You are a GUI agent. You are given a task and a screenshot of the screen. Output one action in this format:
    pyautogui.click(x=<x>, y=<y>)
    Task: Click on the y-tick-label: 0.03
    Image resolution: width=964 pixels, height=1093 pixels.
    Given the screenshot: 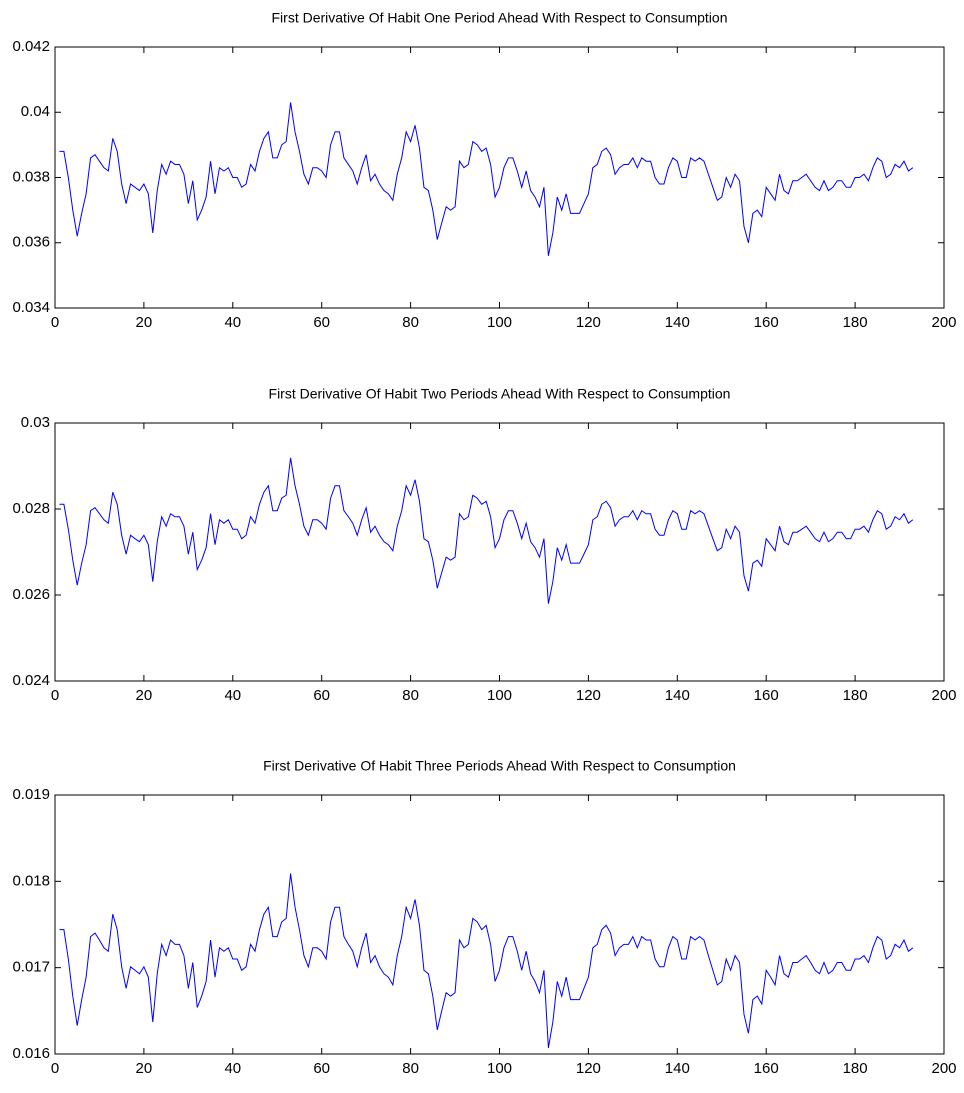 What is the action you would take?
    pyautogui.click(x=35, y=422)
    